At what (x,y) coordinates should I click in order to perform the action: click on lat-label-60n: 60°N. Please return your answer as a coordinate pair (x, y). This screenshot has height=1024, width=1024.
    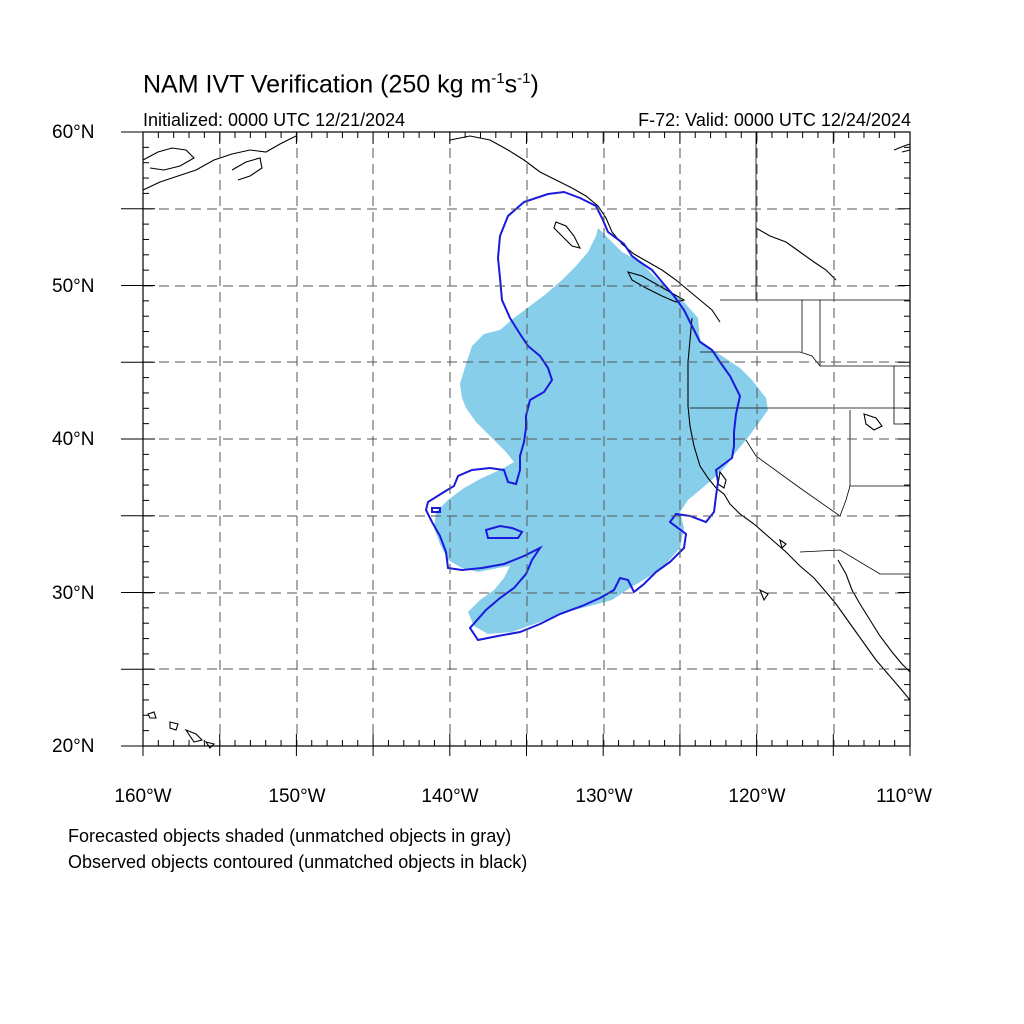
    Looking at the image, I should click on (73, 132).